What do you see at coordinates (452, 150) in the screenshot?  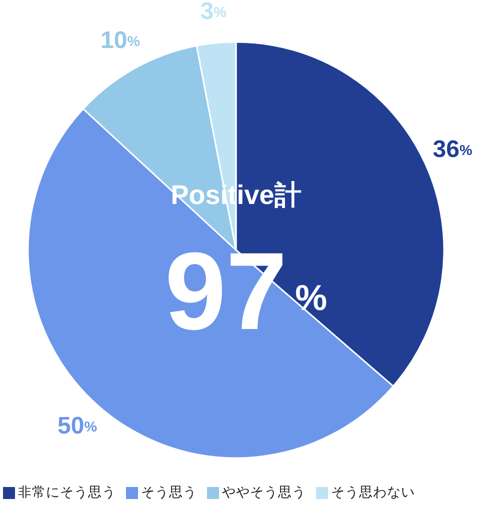 I see `data-label: 36%` at bounding box center [452, 150].